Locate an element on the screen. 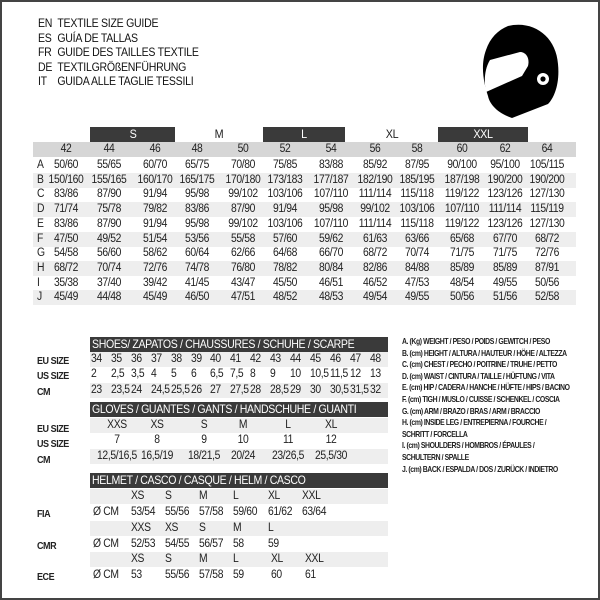  table-cell: 7 is located at coordinates (117, 440).